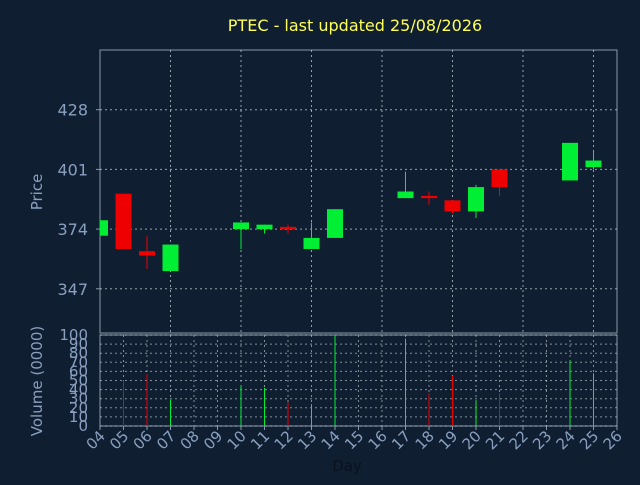 This screenshot has width=640, height=485. What do you see at coordinates (119, 440) in the screenshot?
I see `x-tick-label: 05` at bounding box center [119, 440].